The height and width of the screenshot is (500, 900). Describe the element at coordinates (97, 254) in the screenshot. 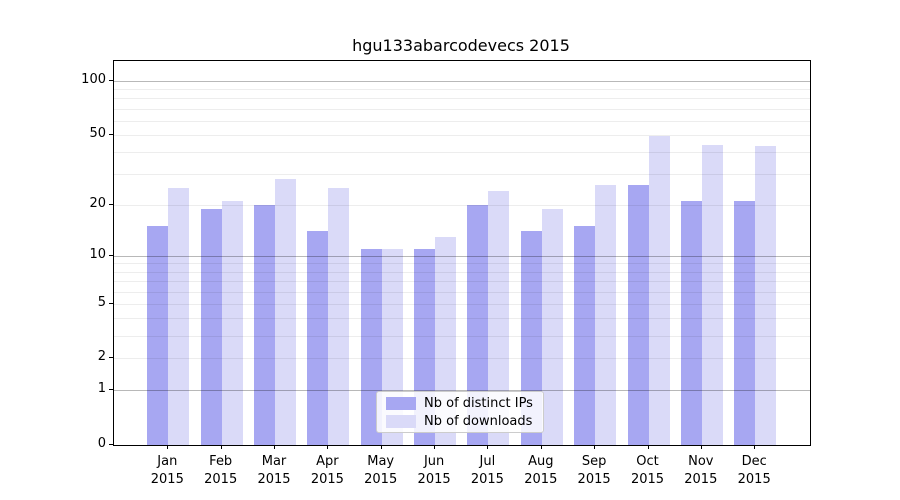

I see `y-axis-label-10: 10` at that location.